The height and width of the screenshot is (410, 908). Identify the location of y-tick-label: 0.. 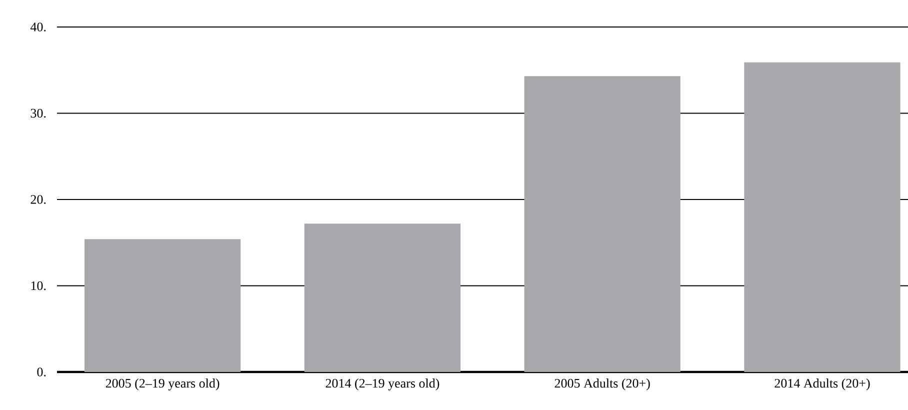
(41, 372).